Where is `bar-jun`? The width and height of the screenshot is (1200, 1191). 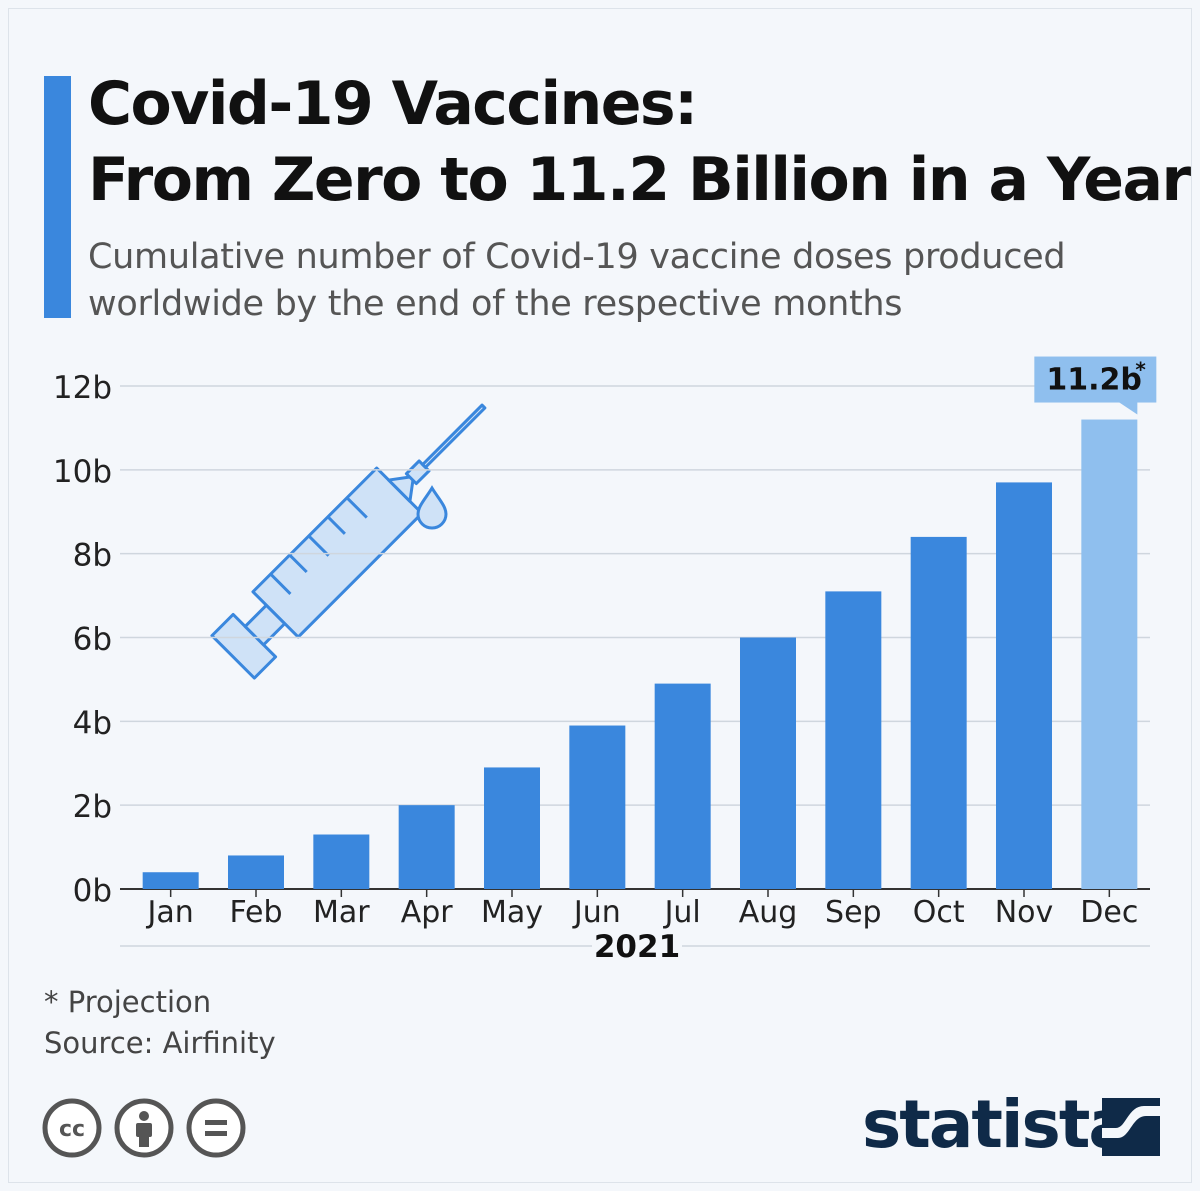 bar-jun is located at coordinates (597, 807).